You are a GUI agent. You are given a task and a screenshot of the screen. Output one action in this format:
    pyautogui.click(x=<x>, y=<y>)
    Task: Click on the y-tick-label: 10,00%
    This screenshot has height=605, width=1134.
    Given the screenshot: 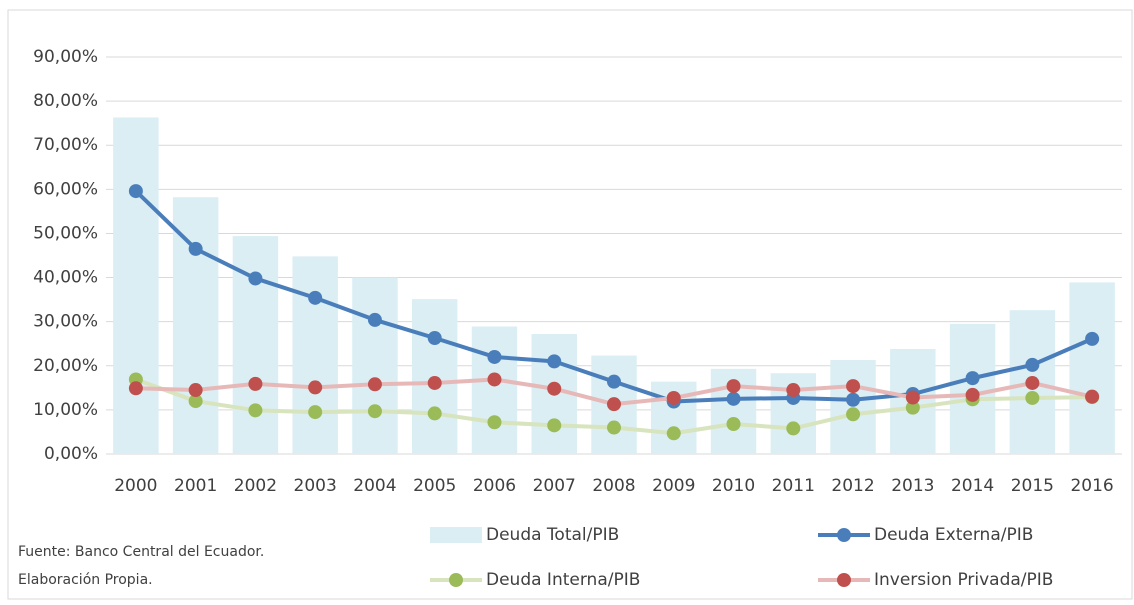 What is the action you would take?
    pyautogui.click(x=65, y=410)
    